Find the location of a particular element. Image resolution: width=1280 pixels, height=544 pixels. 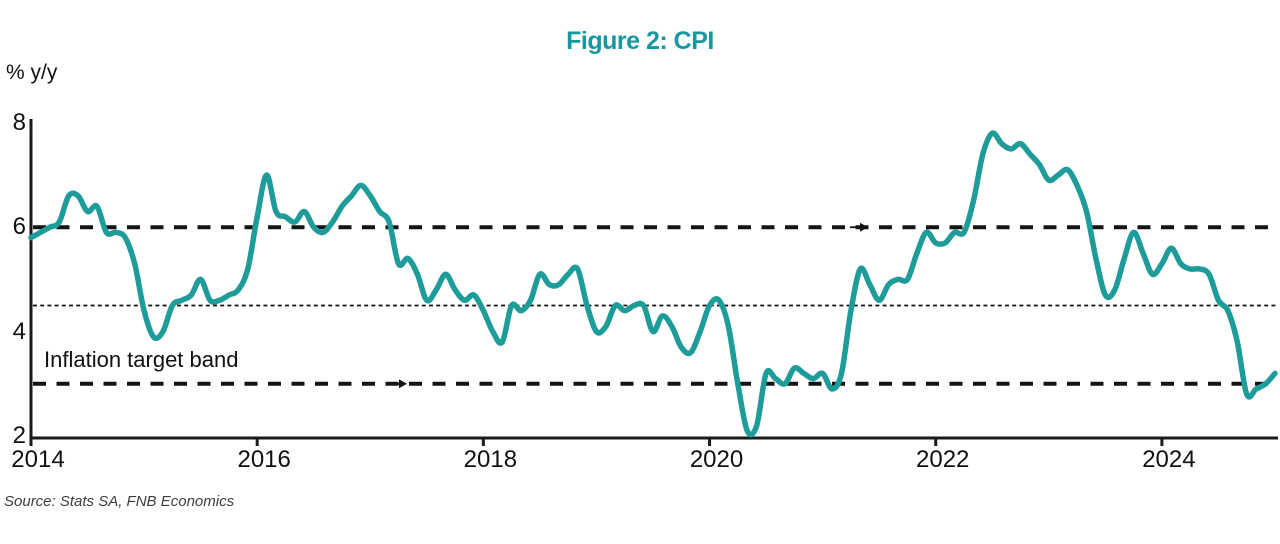

y-tick-label-2: 2 is located at coordinates (19, 435).